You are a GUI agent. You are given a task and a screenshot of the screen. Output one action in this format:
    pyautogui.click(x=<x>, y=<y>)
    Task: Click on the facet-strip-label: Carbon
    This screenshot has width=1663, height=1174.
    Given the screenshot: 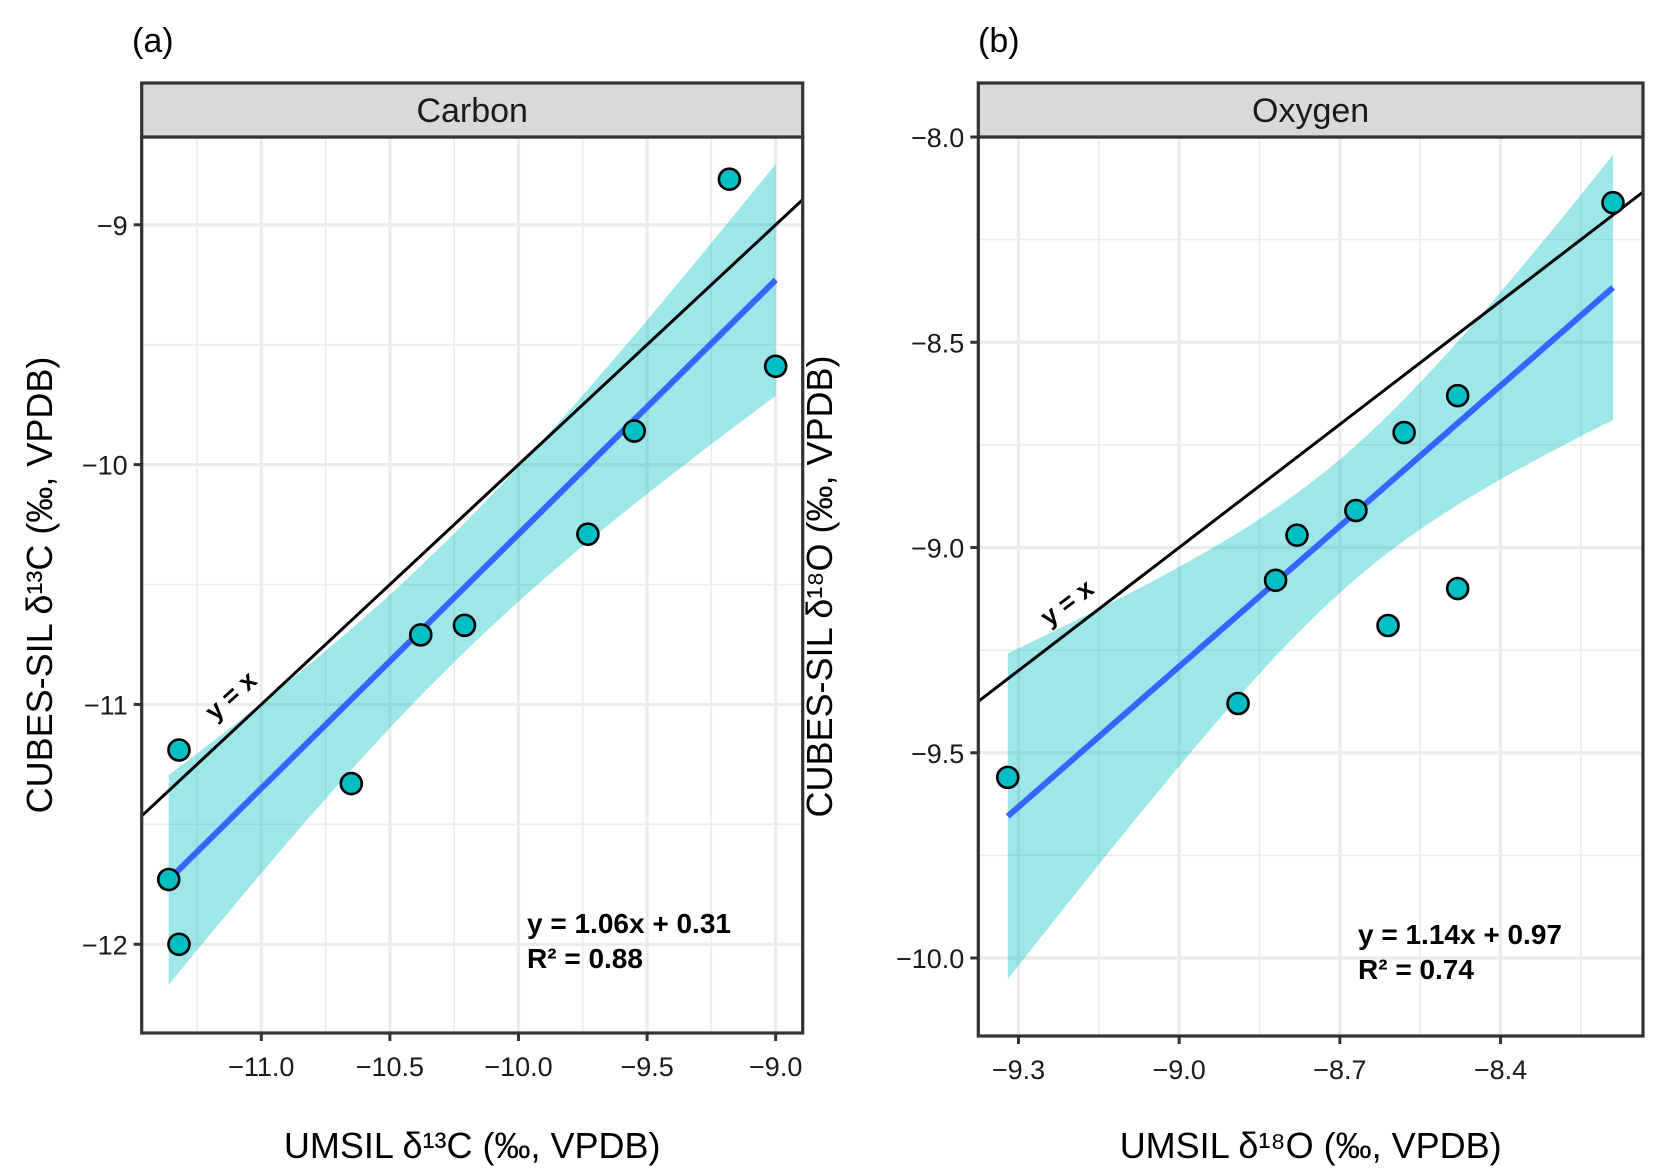 What is the action you would take?
    pyautogui.click(x=472, y=111)
    